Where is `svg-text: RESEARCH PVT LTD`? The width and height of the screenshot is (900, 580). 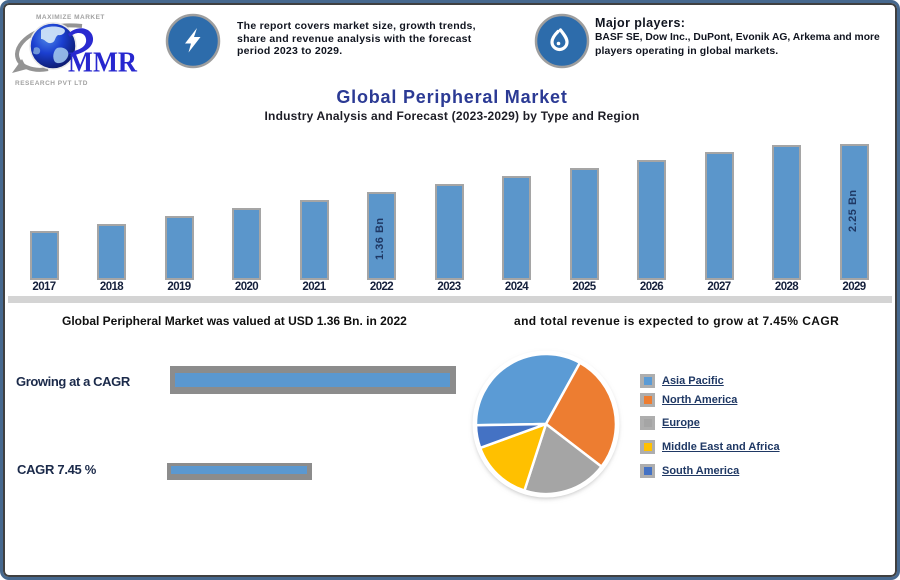 svg-text: RESEARCH PVT LTD is located at coordinates (51, 83).